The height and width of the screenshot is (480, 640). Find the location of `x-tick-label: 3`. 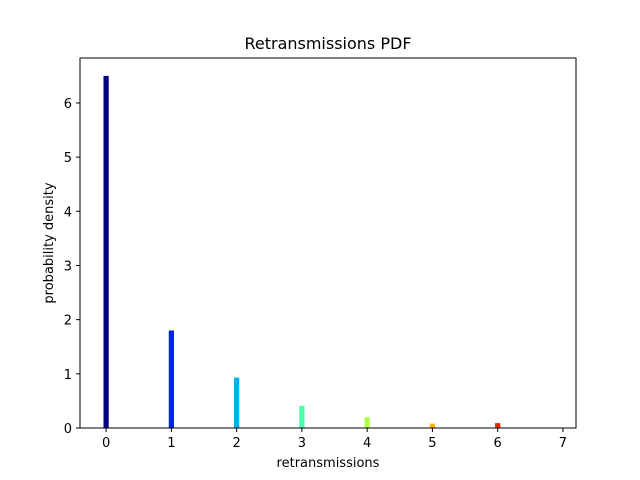

x-tick-label: 3 is located at coordinates (302, 443).